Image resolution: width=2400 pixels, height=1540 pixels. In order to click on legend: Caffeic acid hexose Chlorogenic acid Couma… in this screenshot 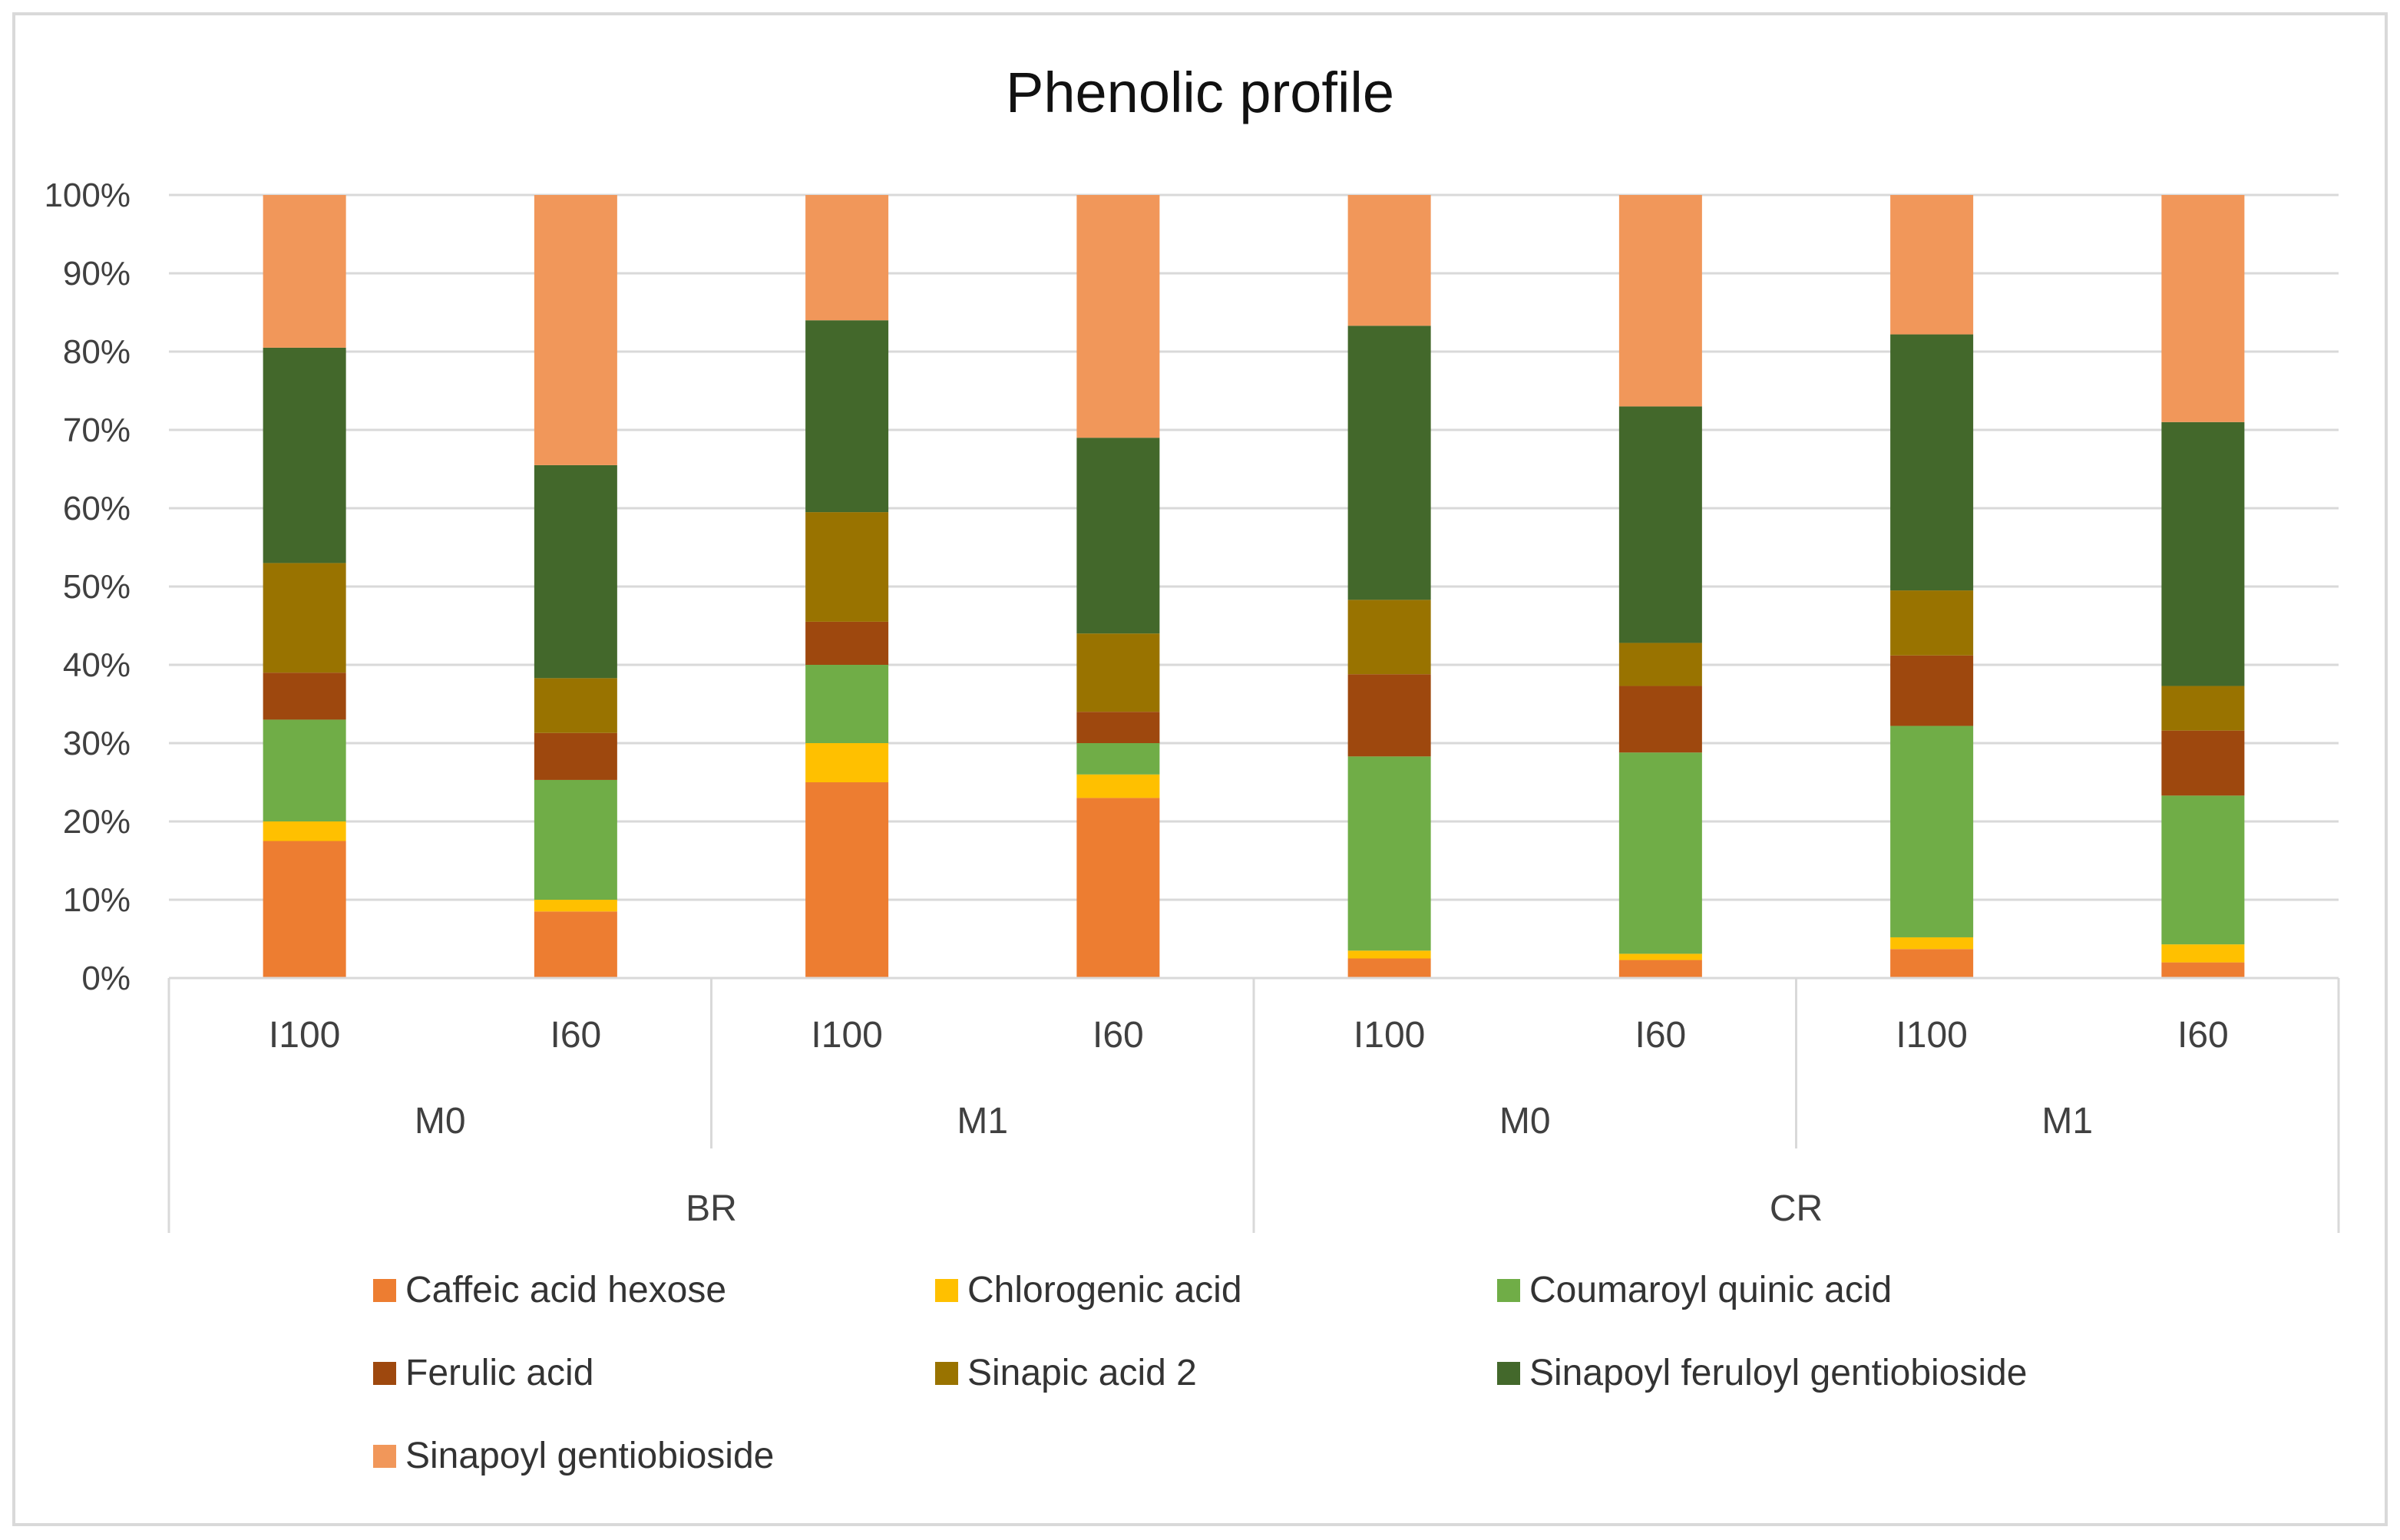, I will do `click(1200, 1373)`.